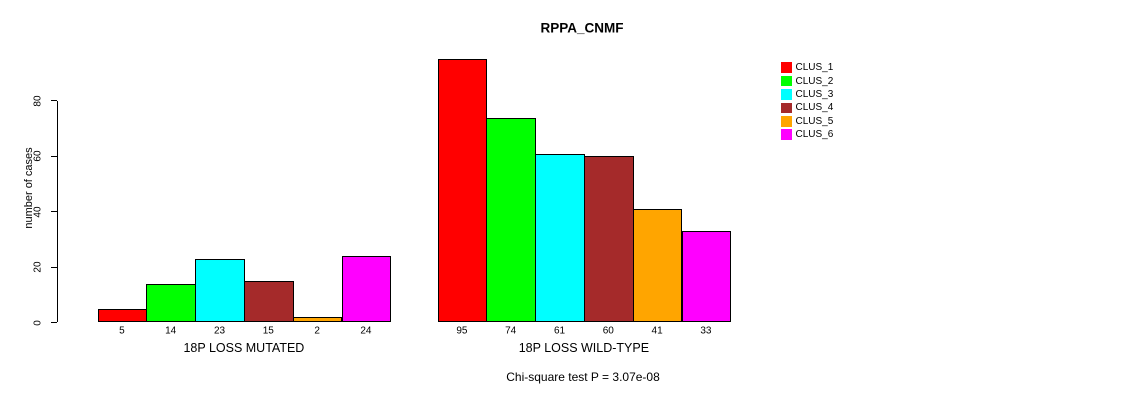  I want to click on bar-clus_1-group2, so click(462, 191).